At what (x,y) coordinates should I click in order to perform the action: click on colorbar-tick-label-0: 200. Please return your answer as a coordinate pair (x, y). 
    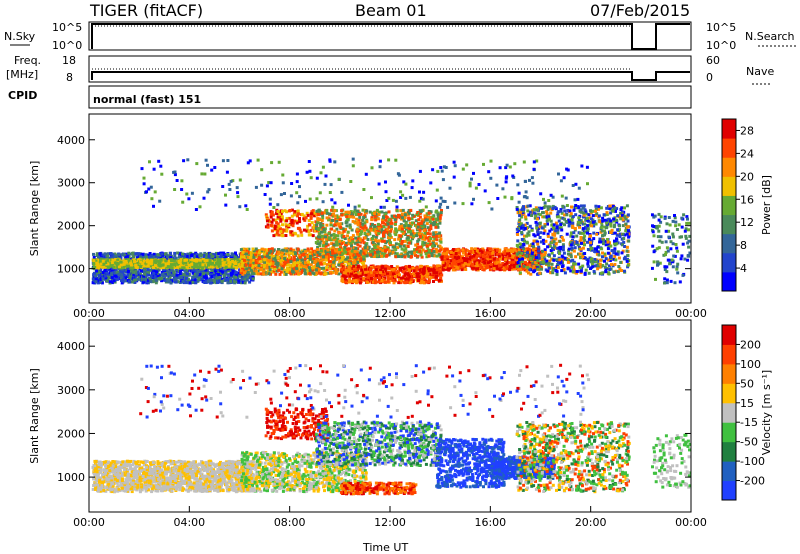
    Looking at the image, I should click on (750, 344).